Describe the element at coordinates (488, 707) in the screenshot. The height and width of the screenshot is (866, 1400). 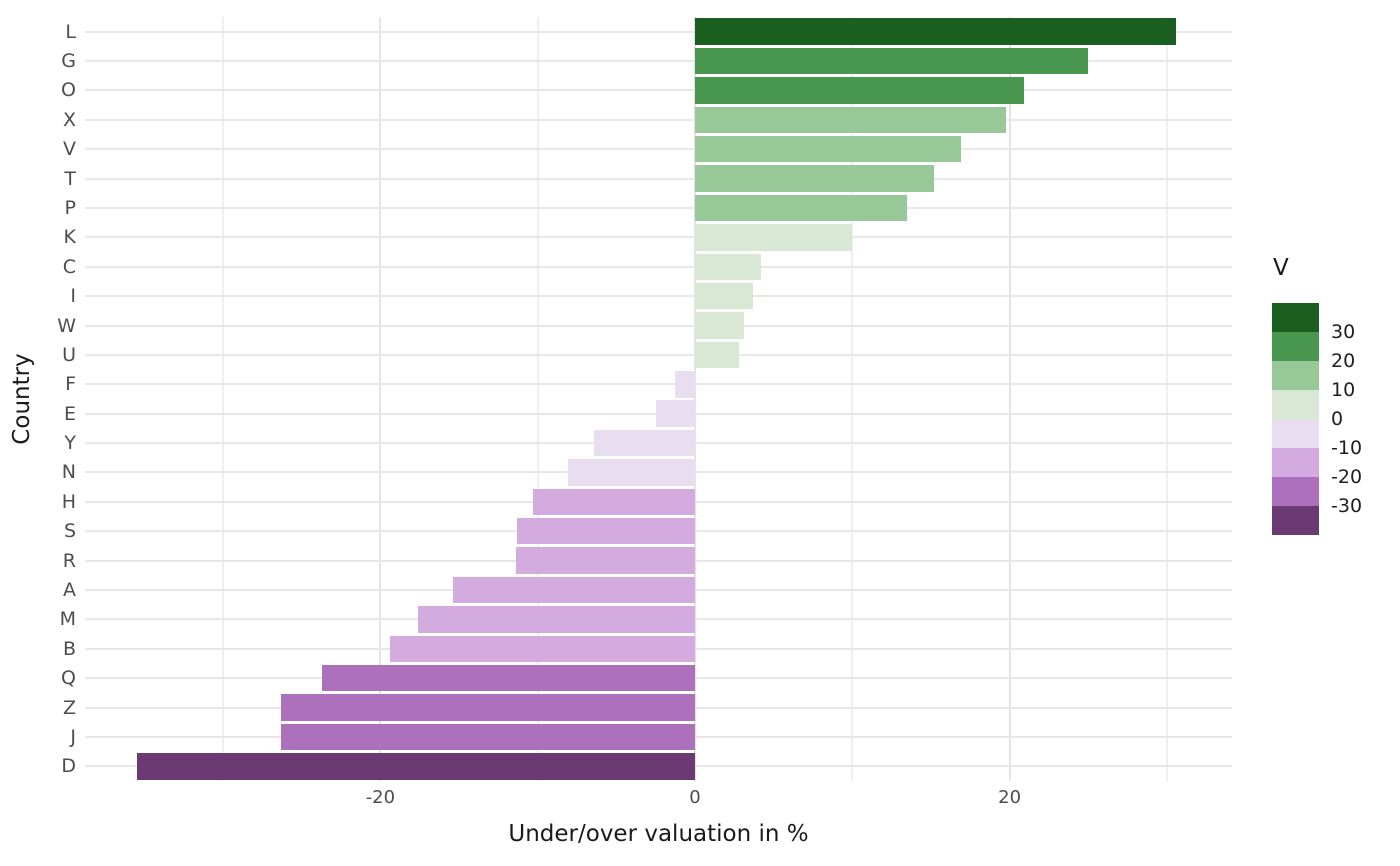
I see `bar-z` at that location.